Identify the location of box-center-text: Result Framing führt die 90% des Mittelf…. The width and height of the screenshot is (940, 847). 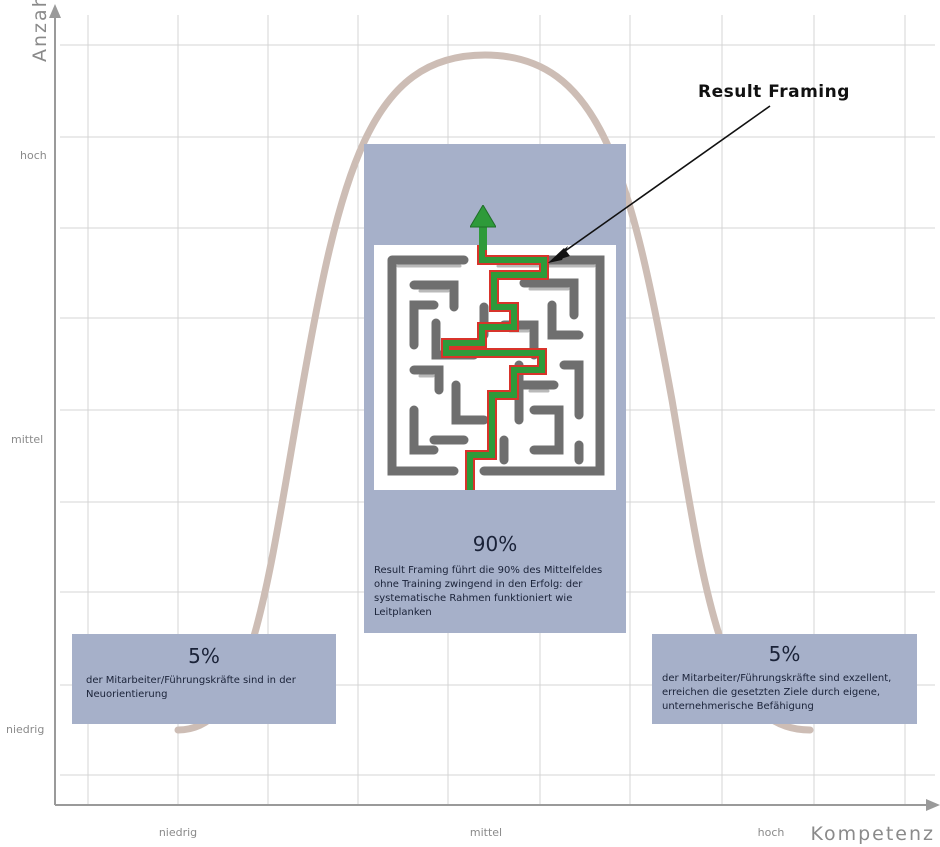
(488, 591).